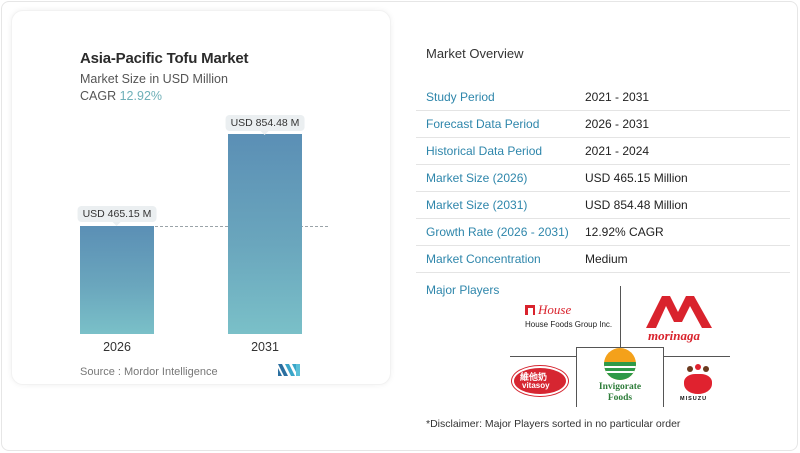  I want to click on x-tick-2031: 2031, so click(265, 347).